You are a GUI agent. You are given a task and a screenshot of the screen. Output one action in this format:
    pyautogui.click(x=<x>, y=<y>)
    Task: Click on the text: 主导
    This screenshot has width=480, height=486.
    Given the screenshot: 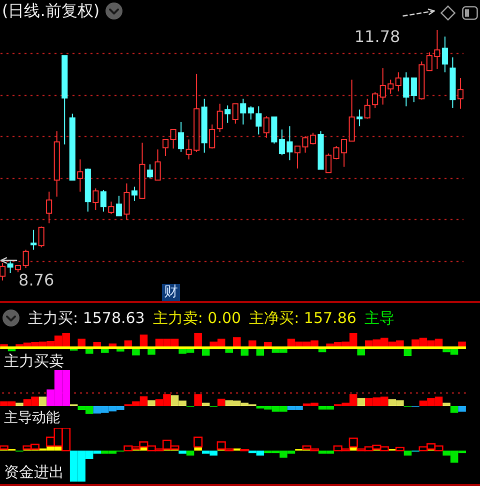 What is the action you would take?
    pyautogui.click(x=379, y=318)
    